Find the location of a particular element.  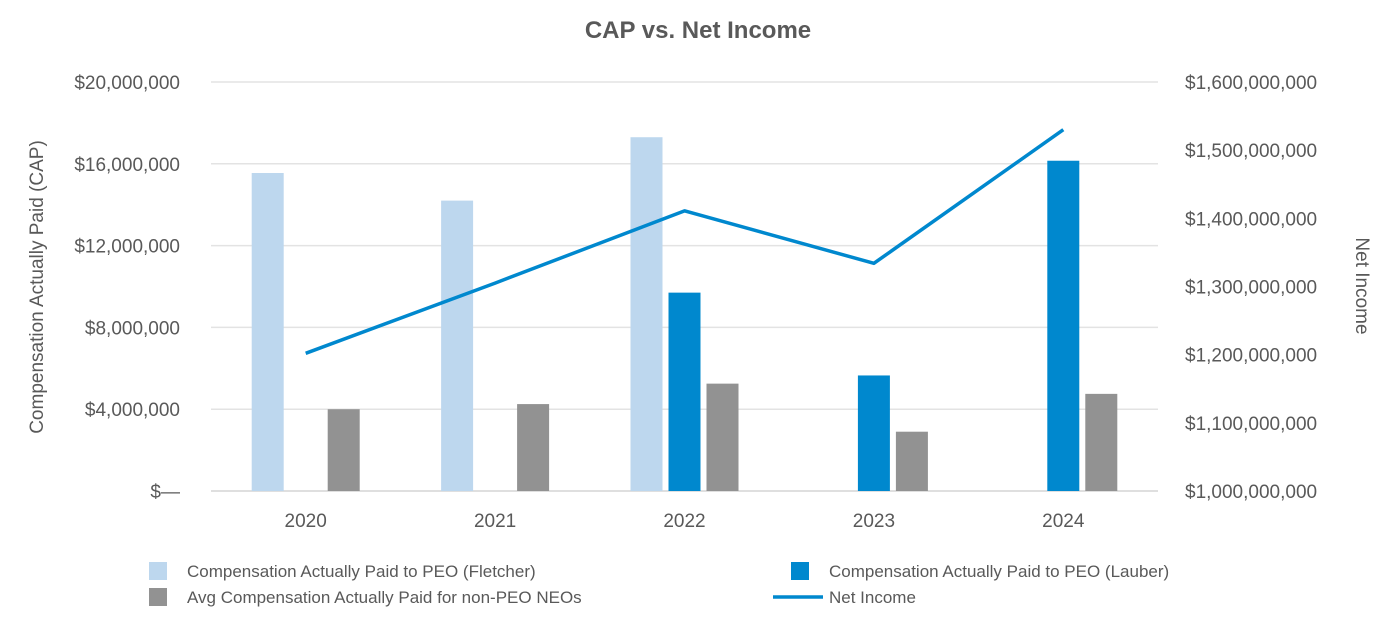

bar-compensation-actually-paid-to-peo-fletcher--2022 is located at coordinates (646, 314).